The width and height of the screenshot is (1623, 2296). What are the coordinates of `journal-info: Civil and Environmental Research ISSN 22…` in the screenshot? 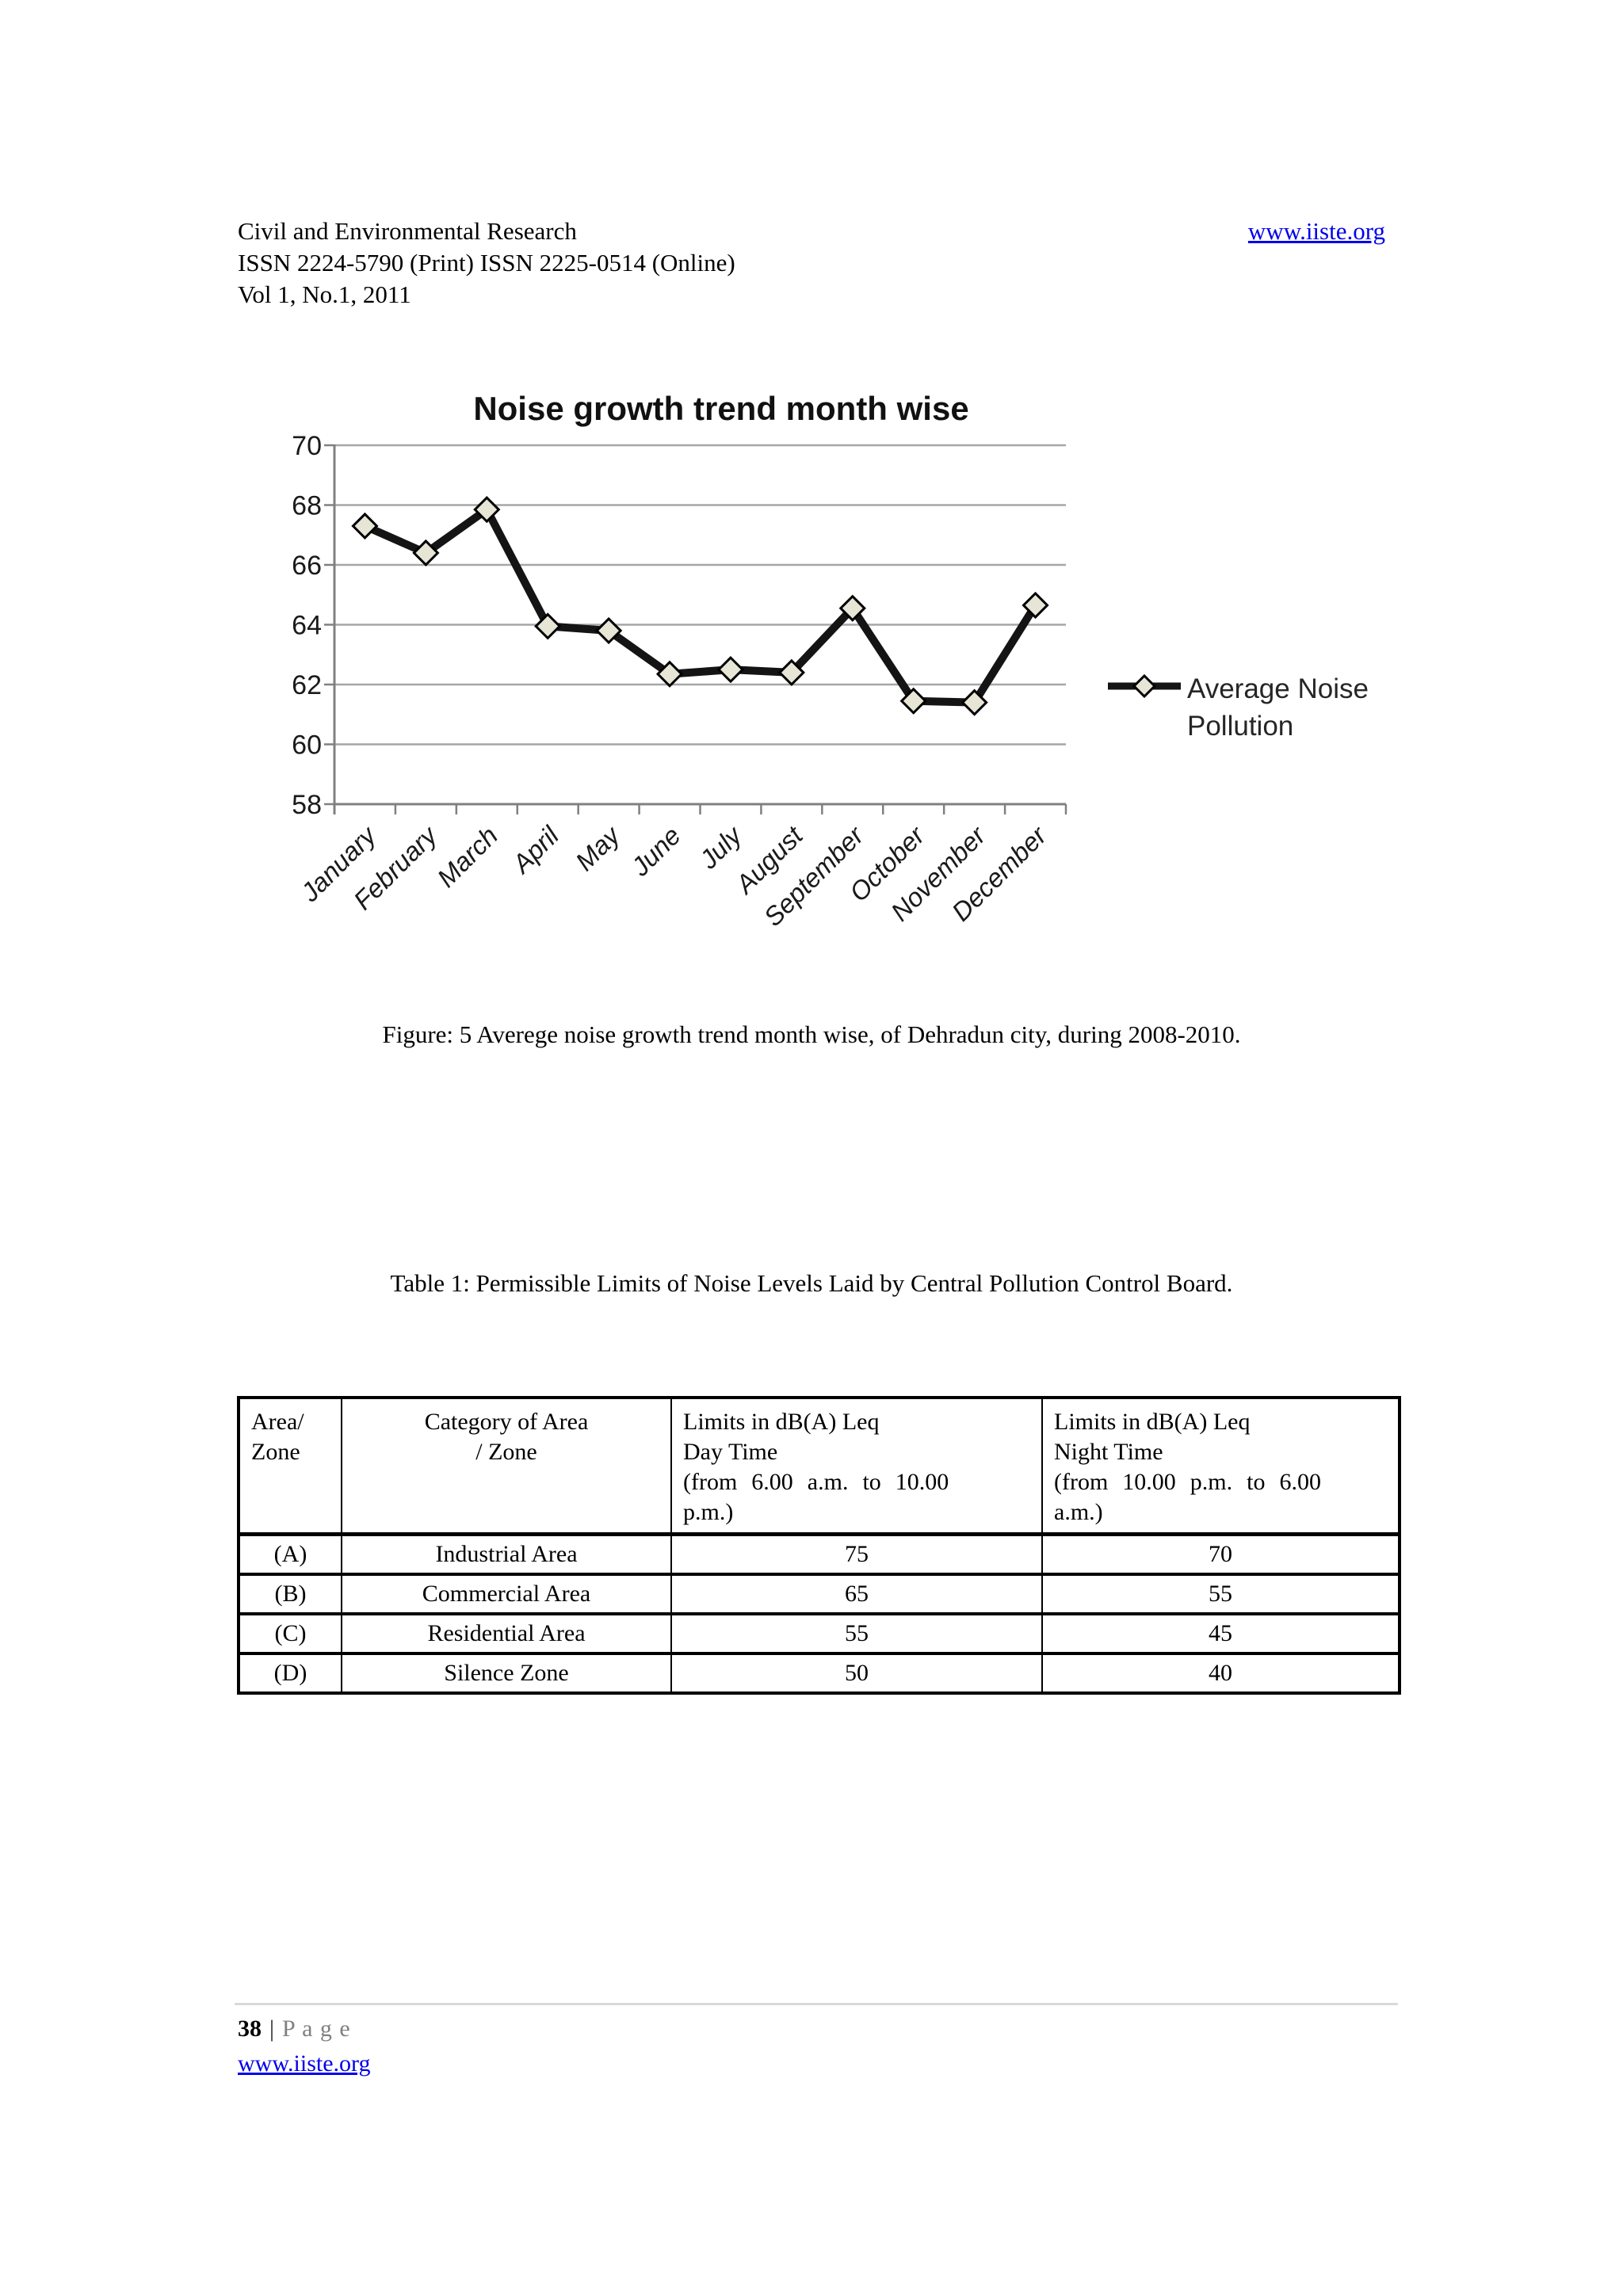 It's located at (811, 263).